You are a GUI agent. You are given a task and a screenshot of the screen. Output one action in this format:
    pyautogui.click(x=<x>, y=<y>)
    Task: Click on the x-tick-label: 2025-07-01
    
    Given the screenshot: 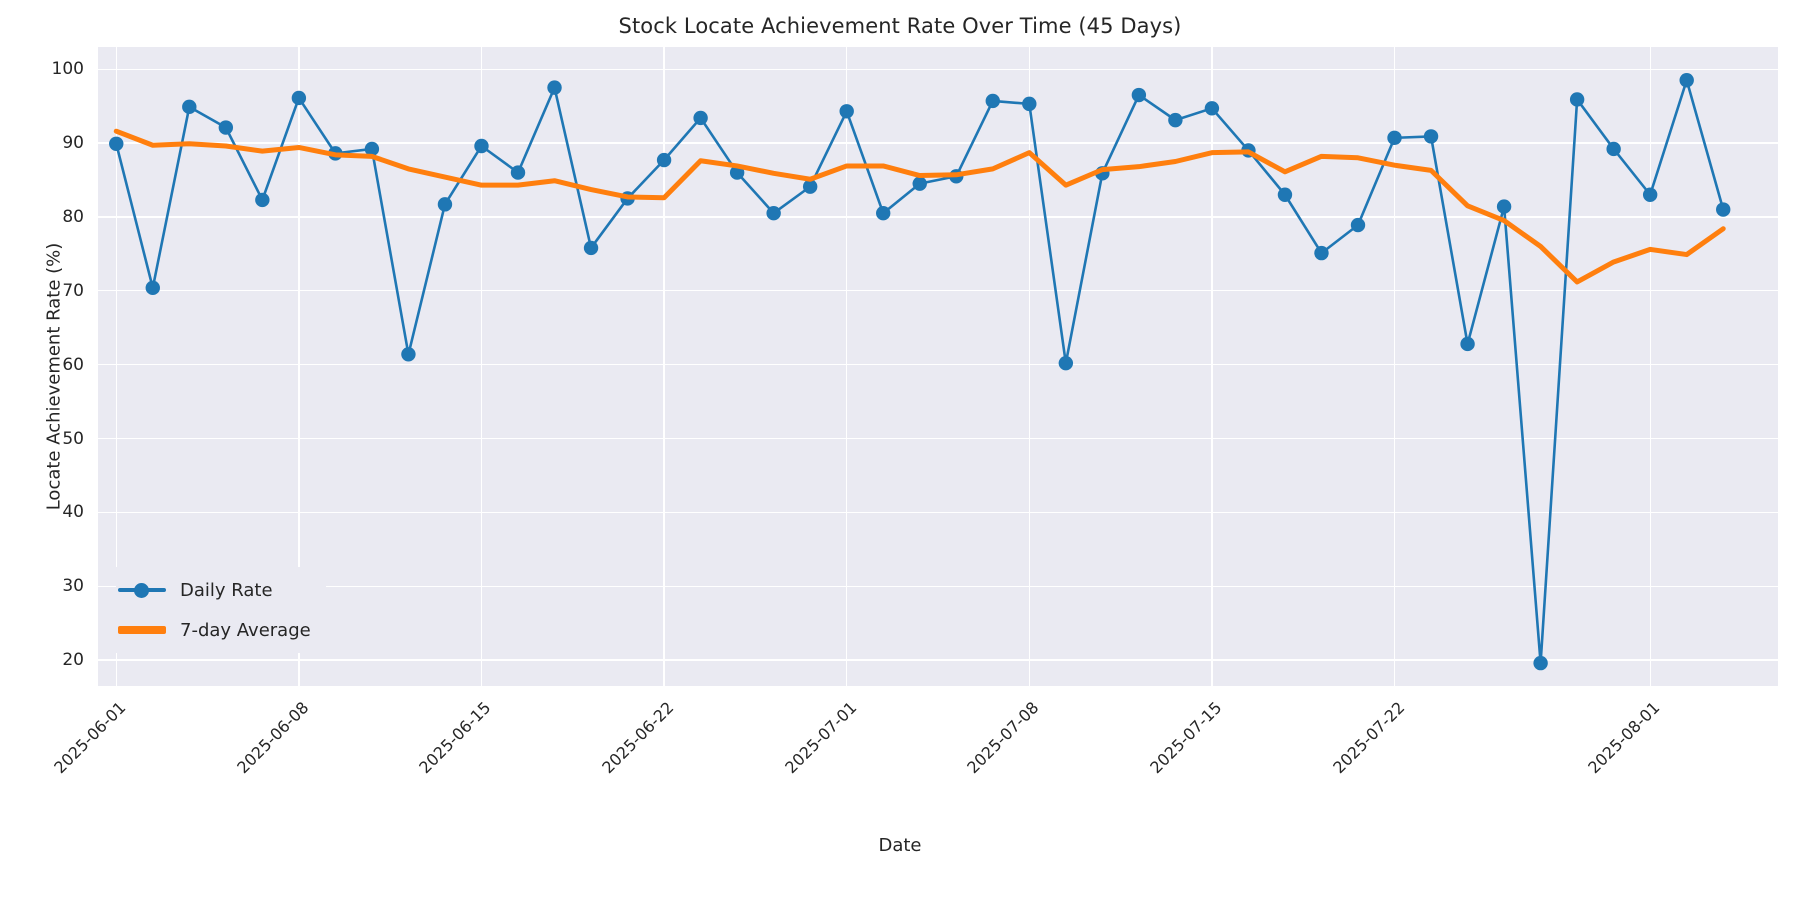 What is the action you would take?
    pyautogui.click(x=820, y=738)
    